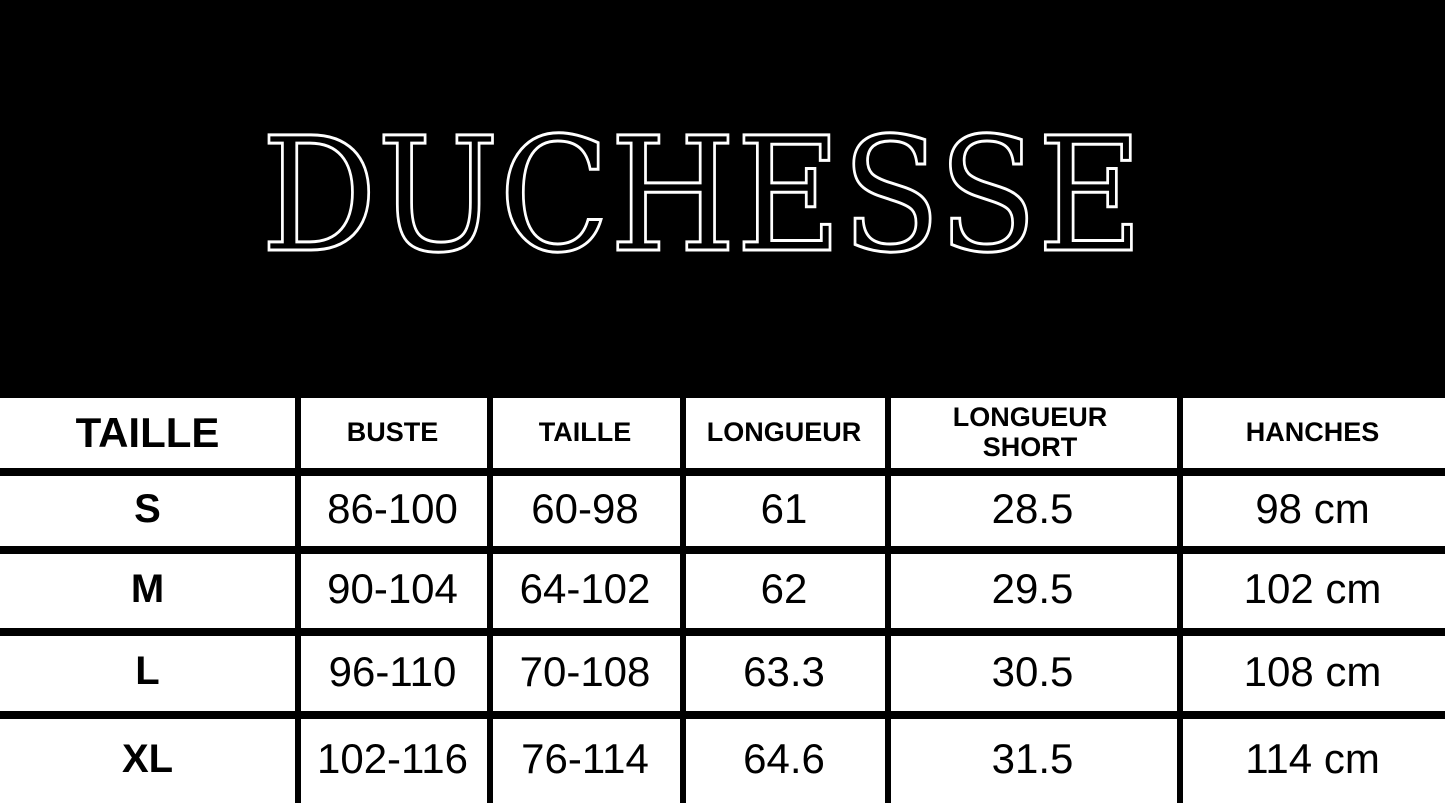  What do you see at coordinates (147, 671) in the screenshot?
I see `size-label: L` at bounding box center [147, 671].